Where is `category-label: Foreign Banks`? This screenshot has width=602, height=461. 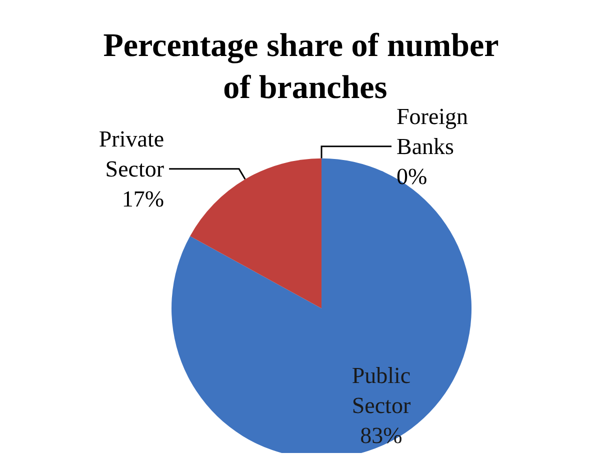 category-label: Foreign Banks is located at coordinates (432, 131).